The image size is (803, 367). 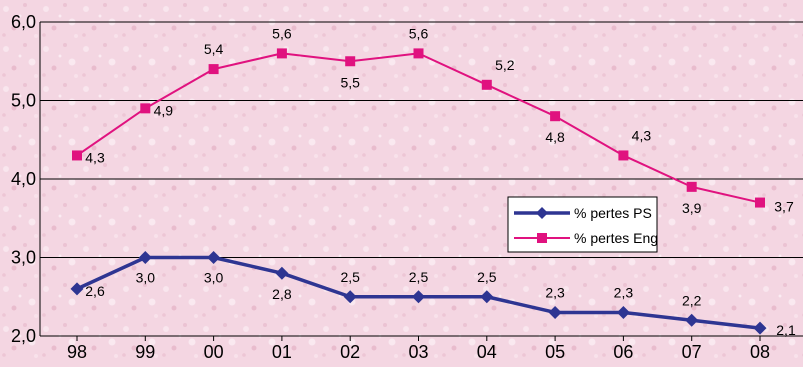 What do you see at coordinates (23, 179) in the screenshot?
I see `y-tick-label: 4,0` at bounding box center [23, 179].